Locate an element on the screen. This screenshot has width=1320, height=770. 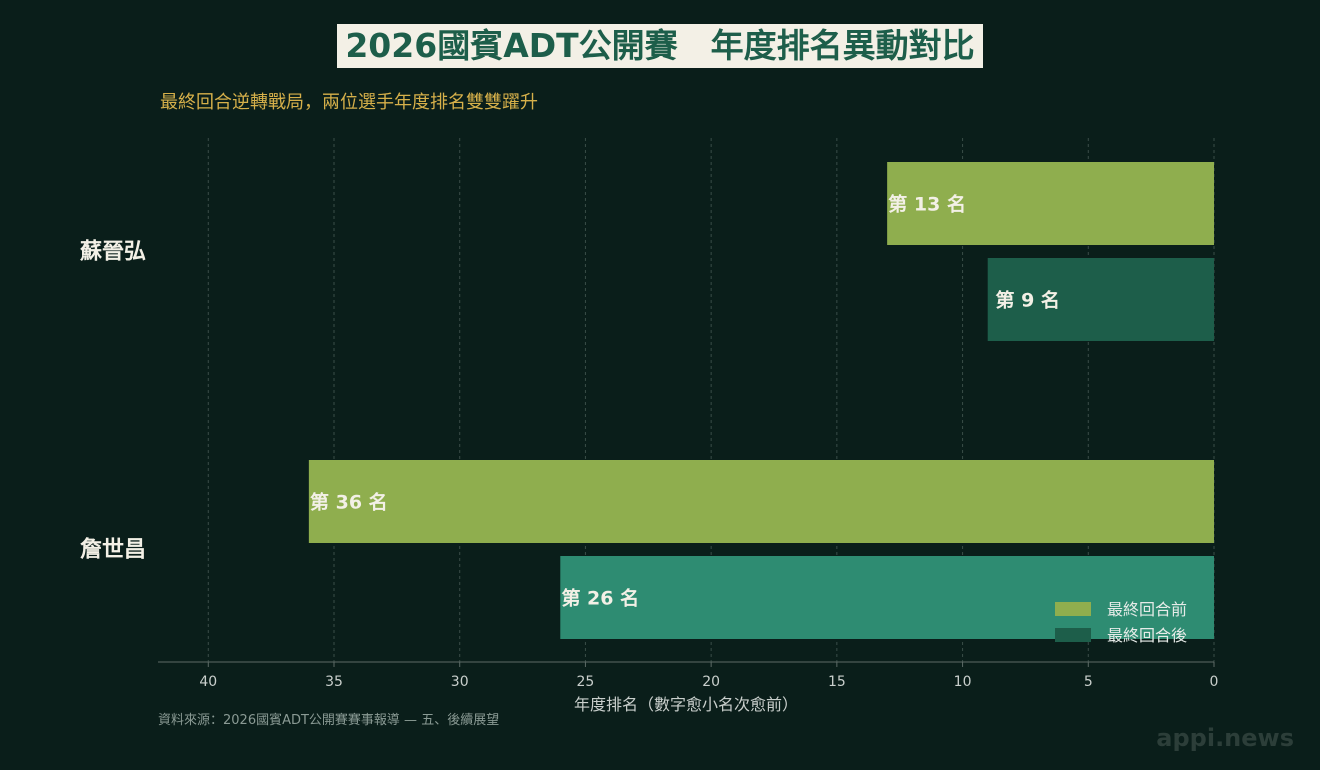
x-tick-label: 5 is located at coordinates (1088, 682).